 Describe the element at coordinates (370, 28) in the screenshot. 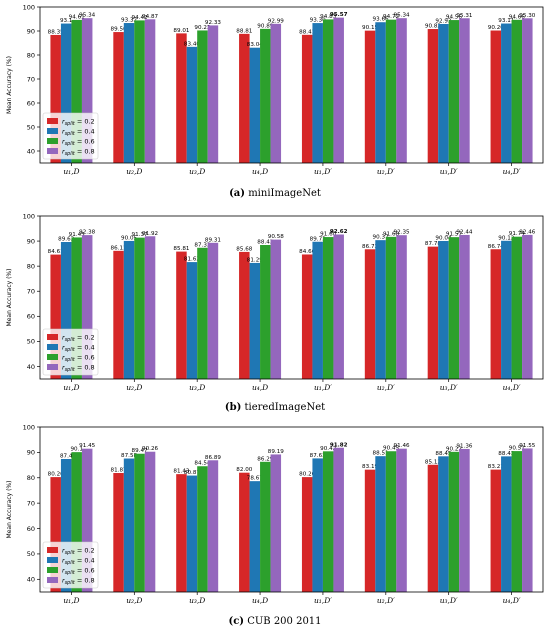

I see `value-label-6-1: 90.15` at that location.